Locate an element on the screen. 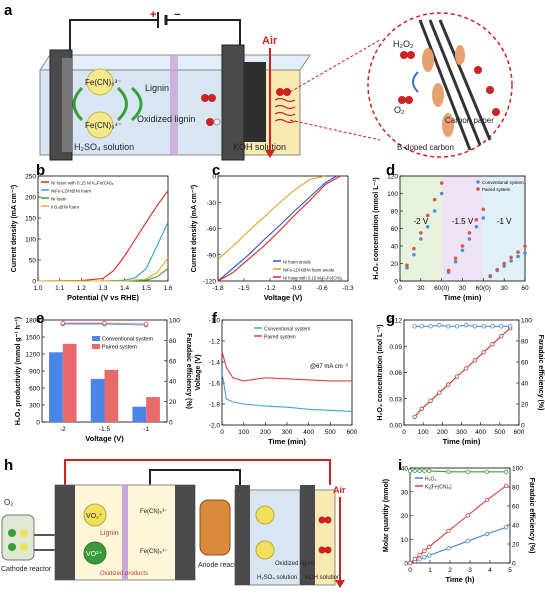  x-axis-label: Voltage (V) is located at coordinates (283, 297).